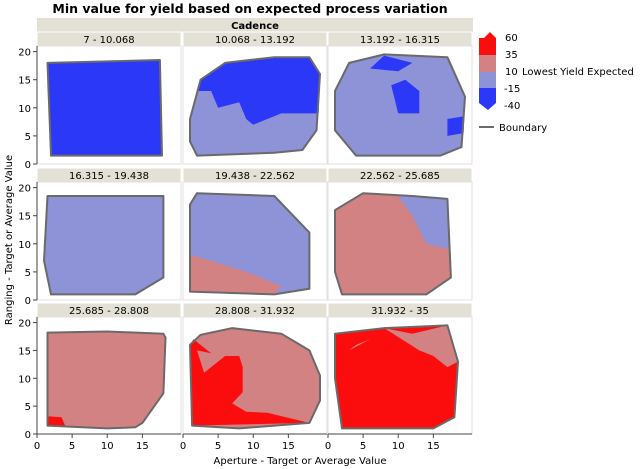 Image resolution: width=640 pixels, height=469 pixels. Describe the element at coordinates (9, 240) in the screenshot. I see `y-axis-label: Ranging - Target or Average Value` at that location.